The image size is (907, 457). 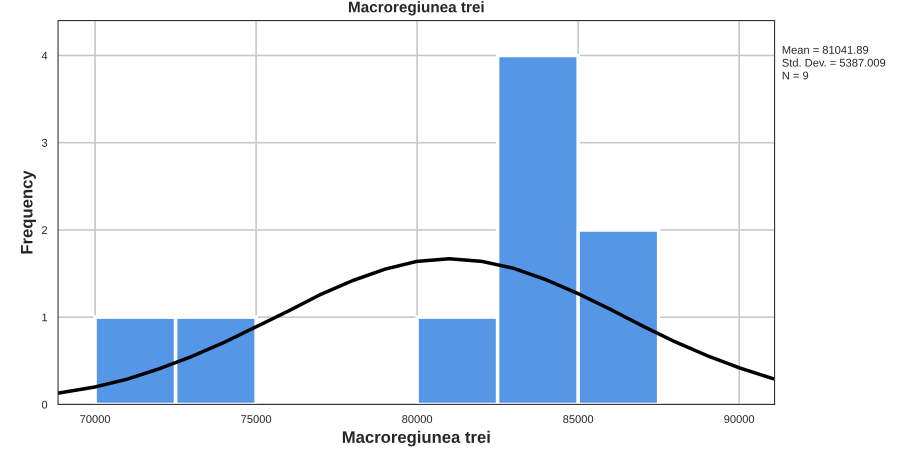 What do you see at coordinates (45, 318) in the screenshot?
I see `y-tick-label: 1` at bounding box center [45, 318].